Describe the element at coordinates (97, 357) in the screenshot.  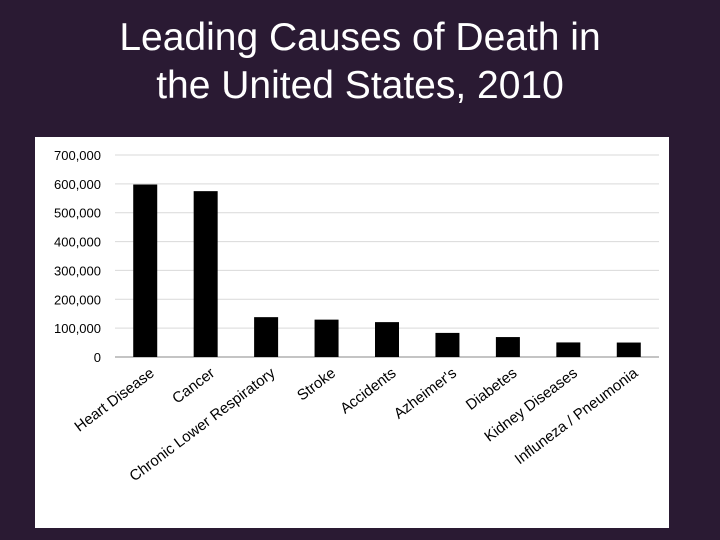
I see `y-tick-label: 0` at that location.